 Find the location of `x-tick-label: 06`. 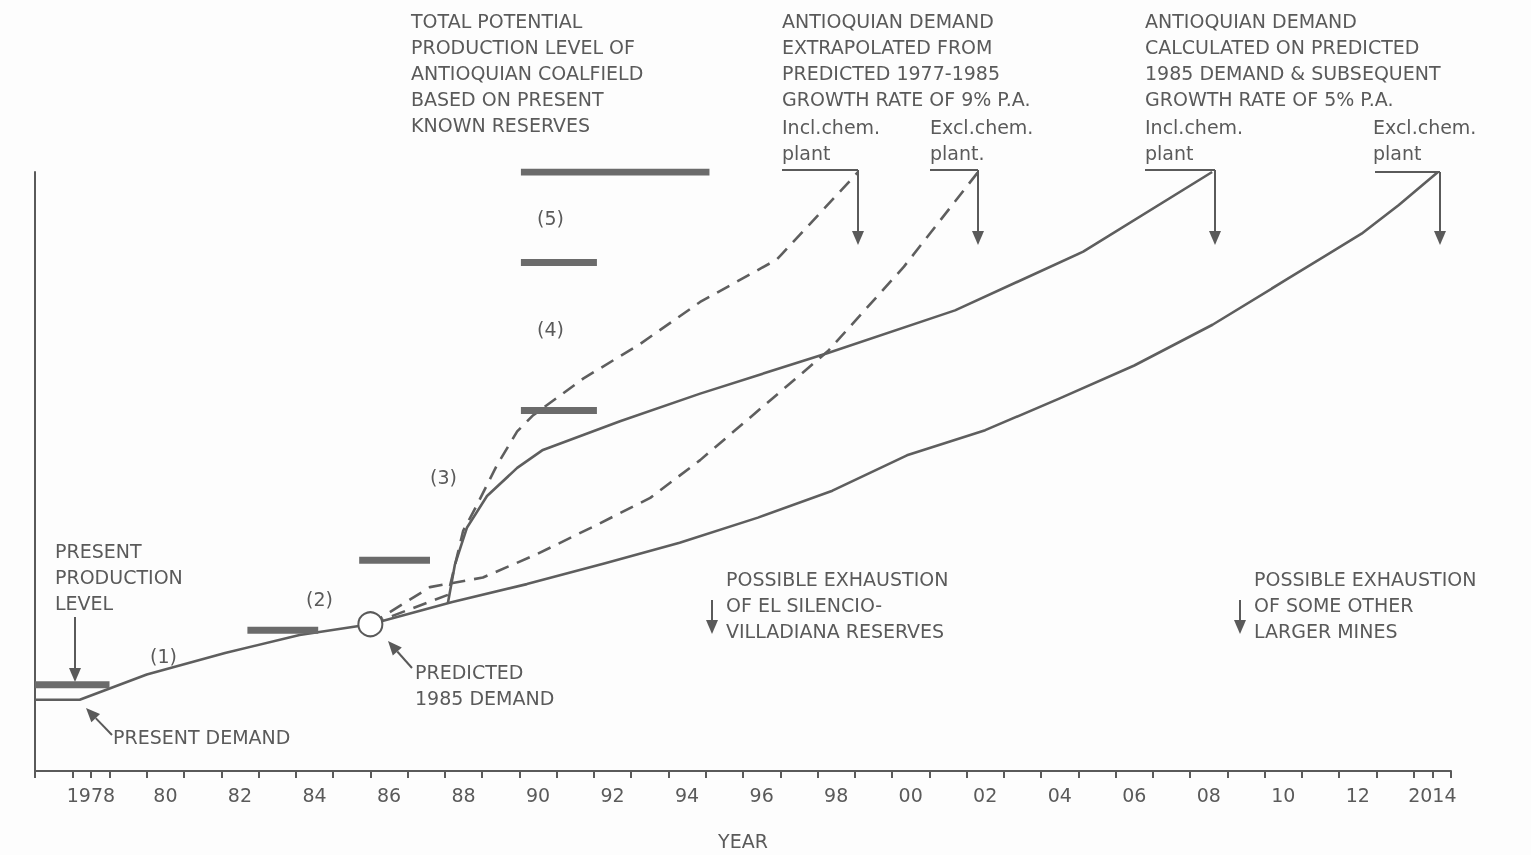

x-tick-label: 06 is located at coordinates (1134, 794).